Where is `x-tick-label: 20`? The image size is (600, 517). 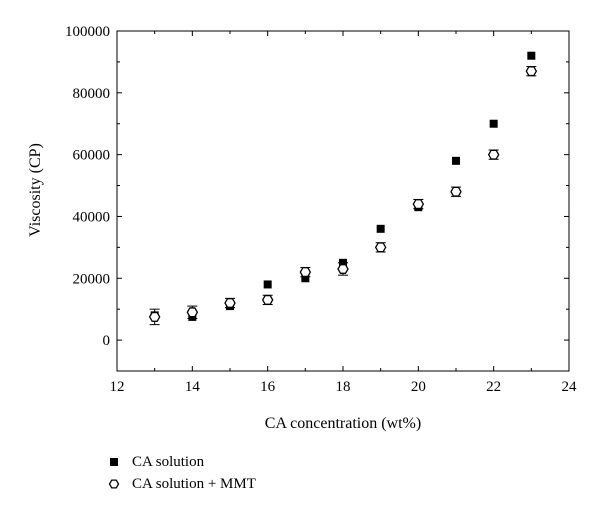 x-tick-label: 20 is located at coordinates (418, 387).